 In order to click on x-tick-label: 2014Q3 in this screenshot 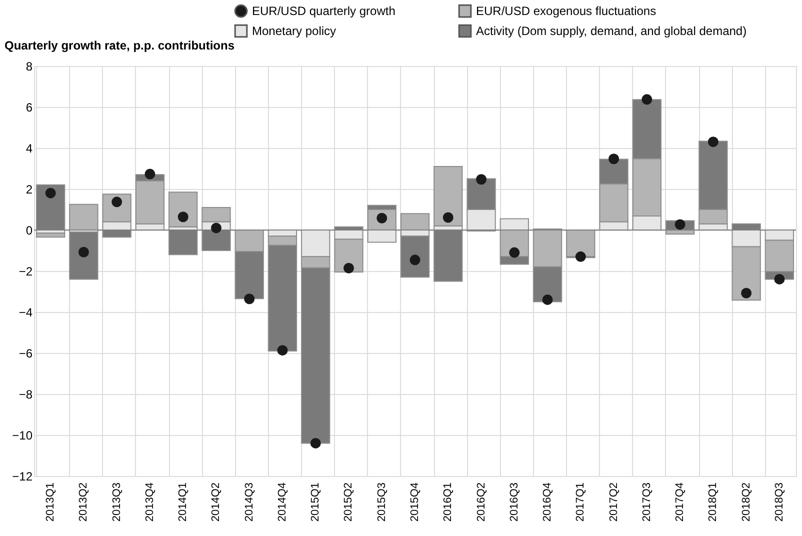, I will do `click(249, 502)`.